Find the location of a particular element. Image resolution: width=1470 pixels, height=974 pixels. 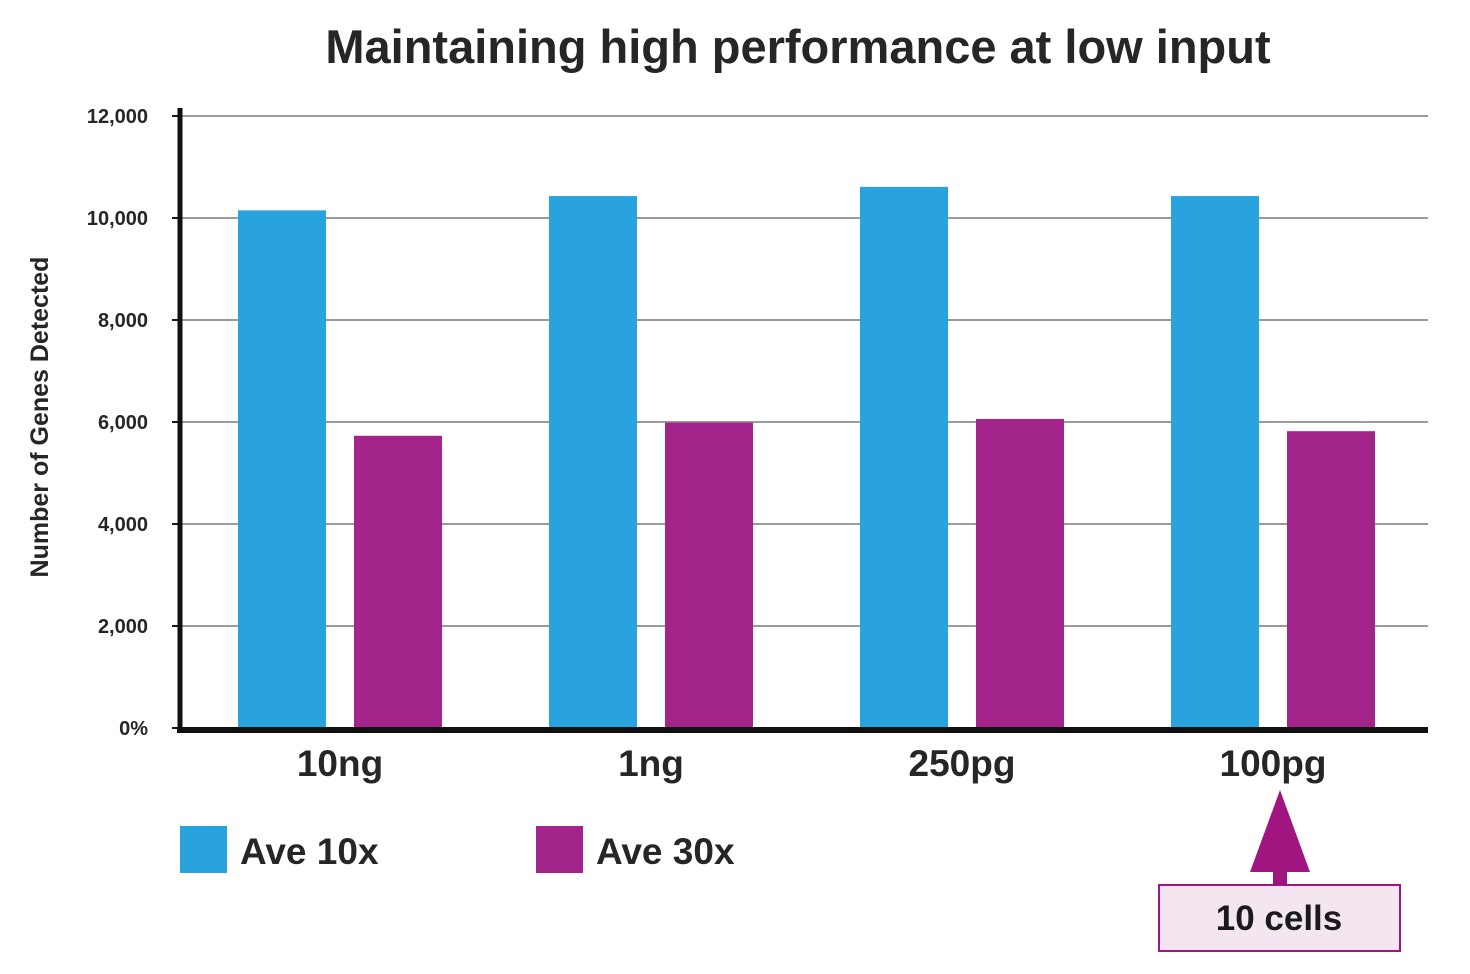

annotation-arrow-shaft is located at coordinates (1280, 878).